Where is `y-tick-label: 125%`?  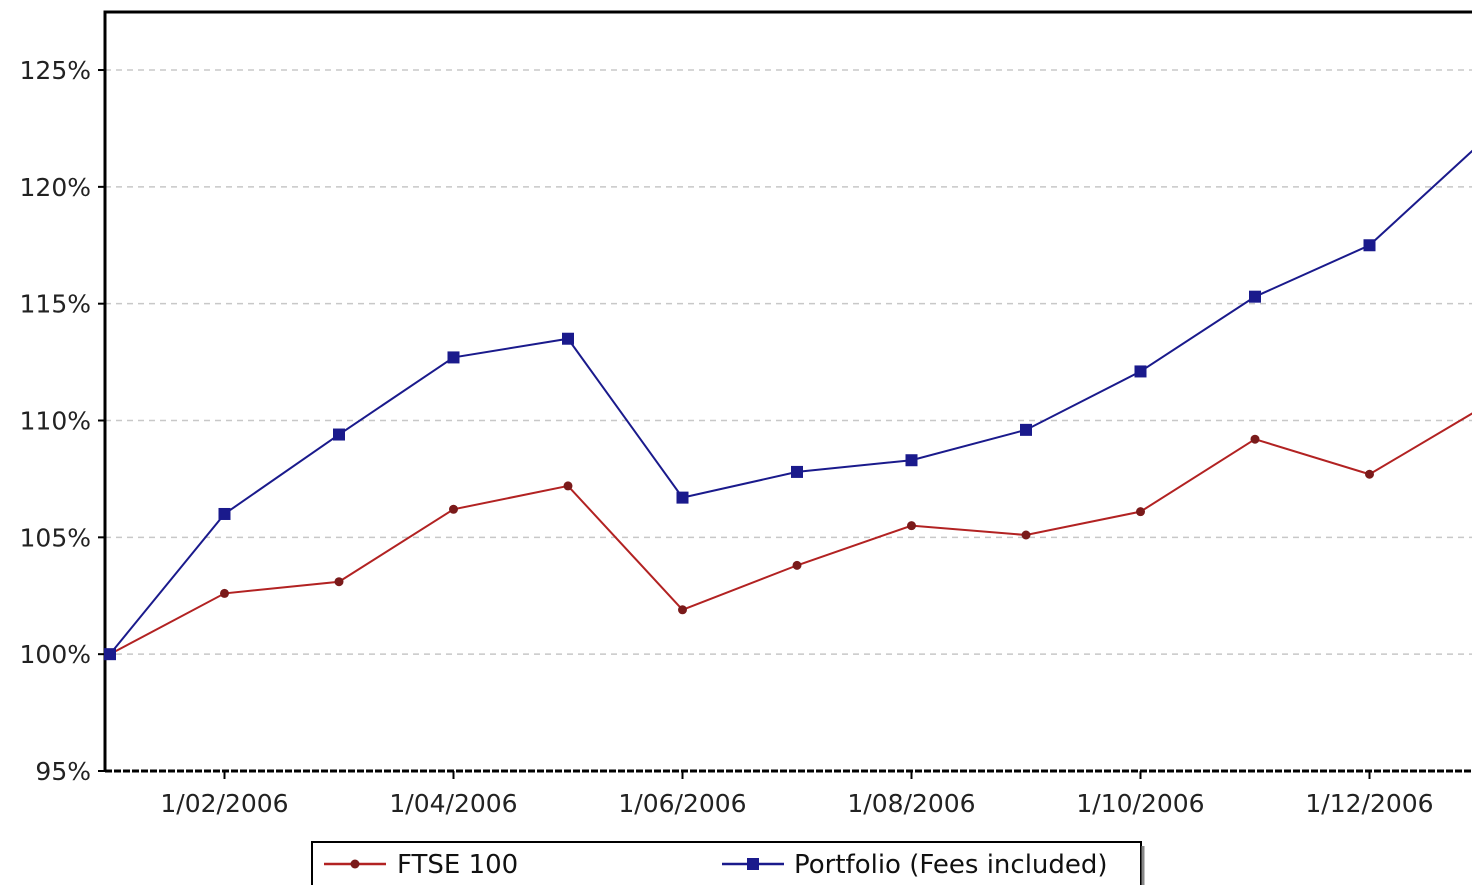 y-tick-label: 125% is located at coordinates (55, 70).